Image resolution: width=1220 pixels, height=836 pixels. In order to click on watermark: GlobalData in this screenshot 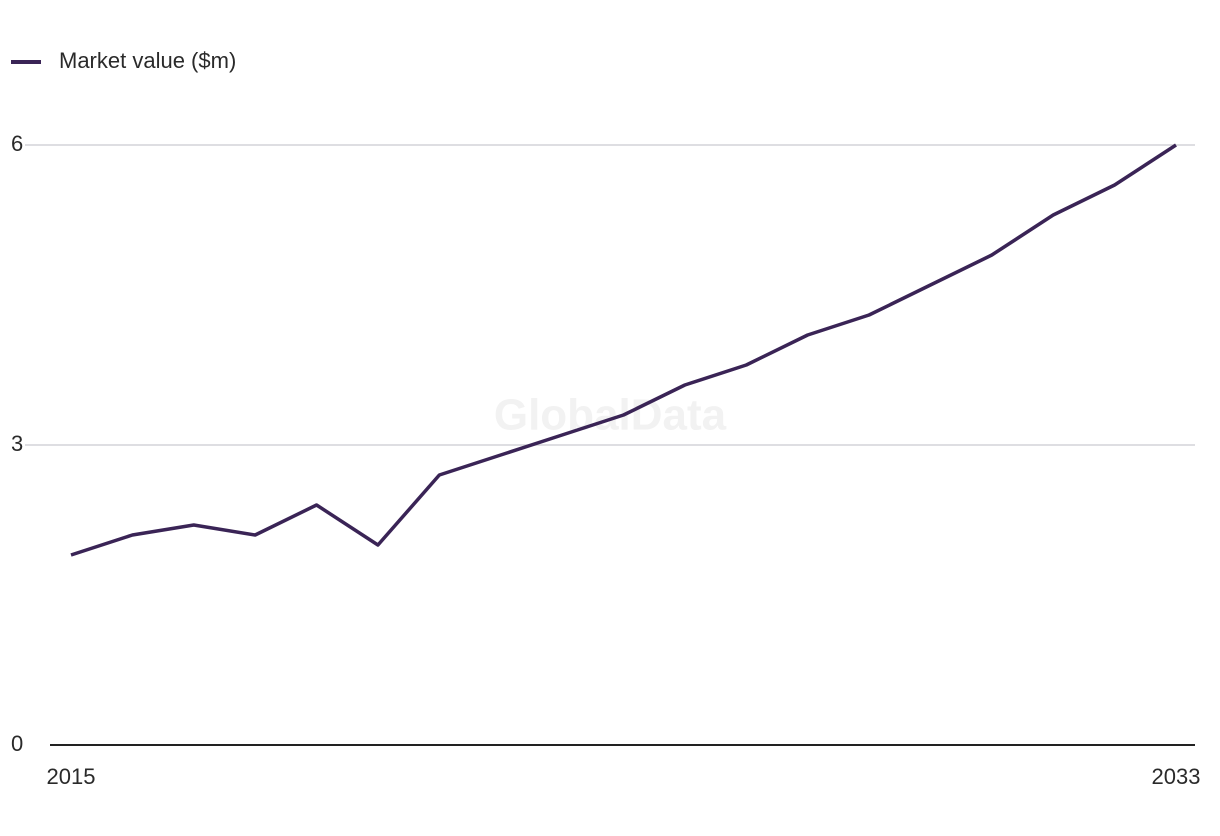, I will do `click(610, 415)`.